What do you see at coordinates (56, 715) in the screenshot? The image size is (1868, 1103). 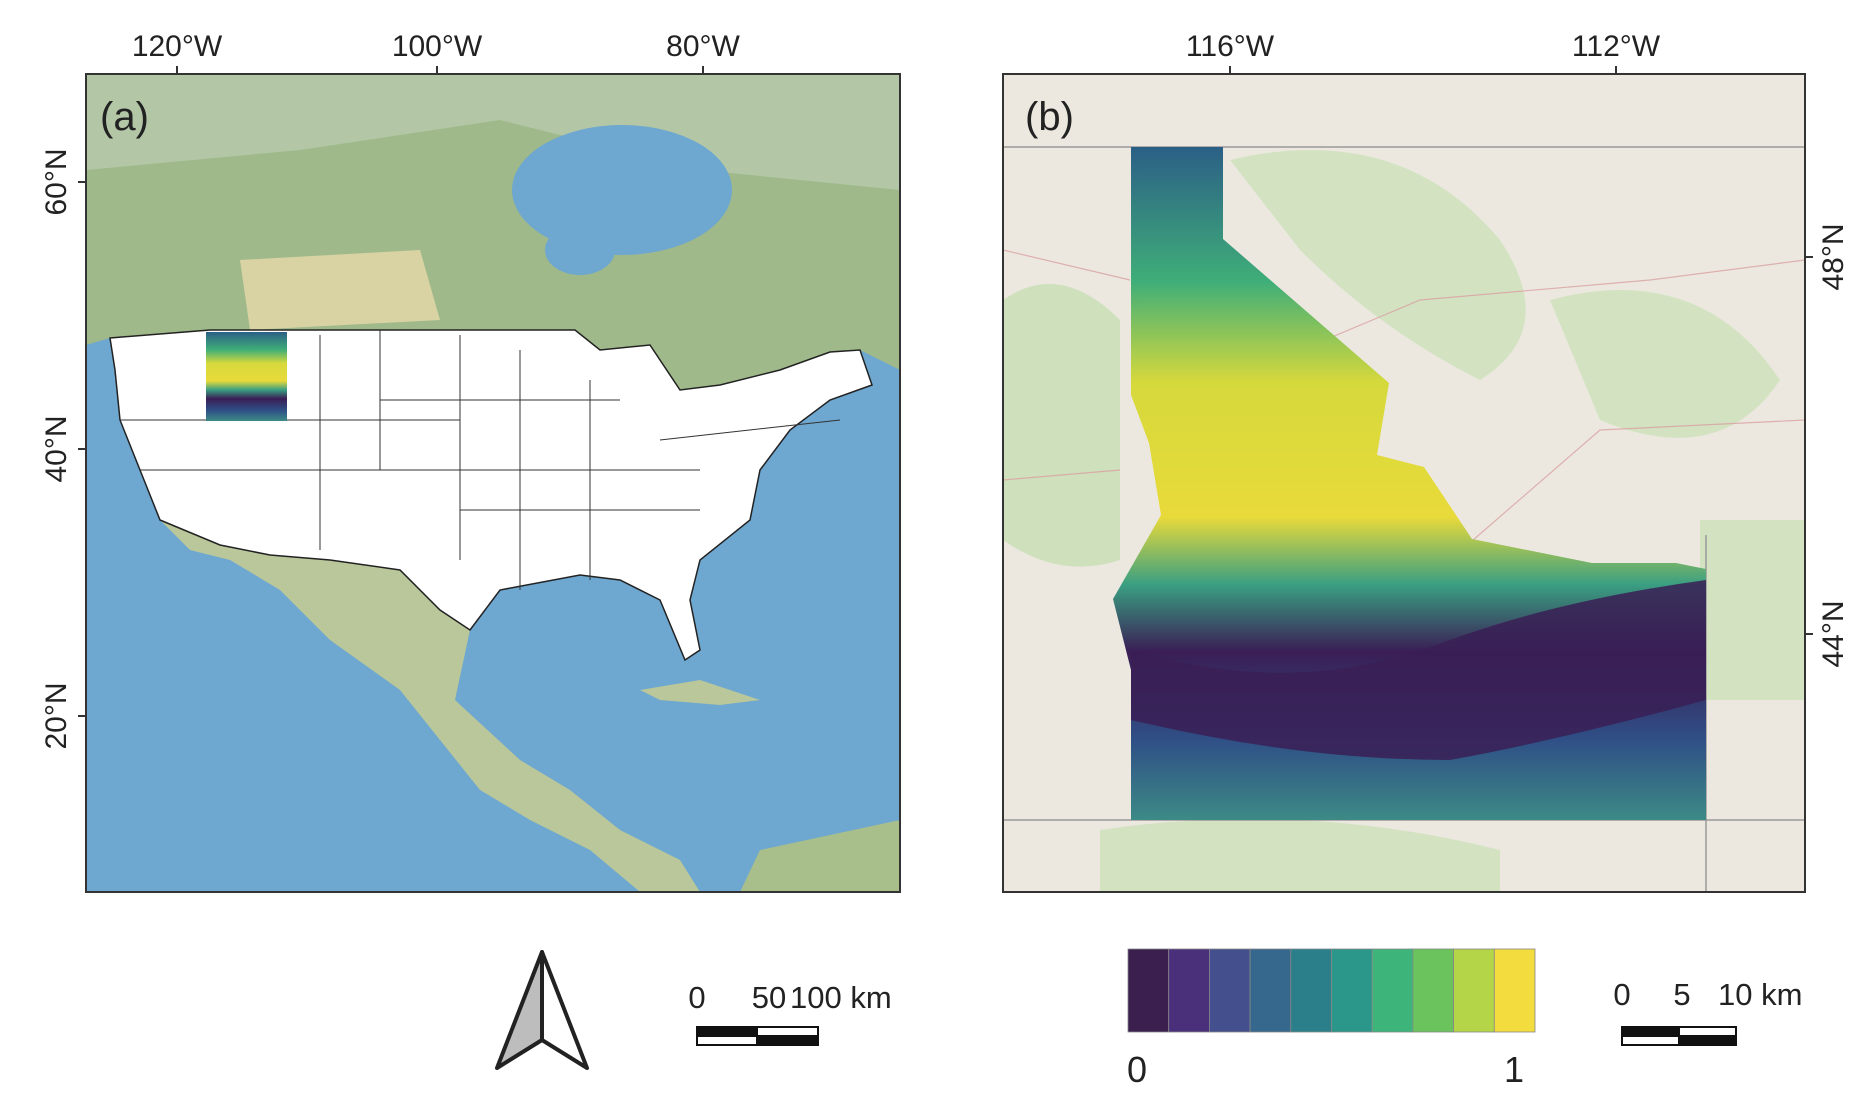 I see `y-tick-label: 20°N` at bounding box center [56, 715].